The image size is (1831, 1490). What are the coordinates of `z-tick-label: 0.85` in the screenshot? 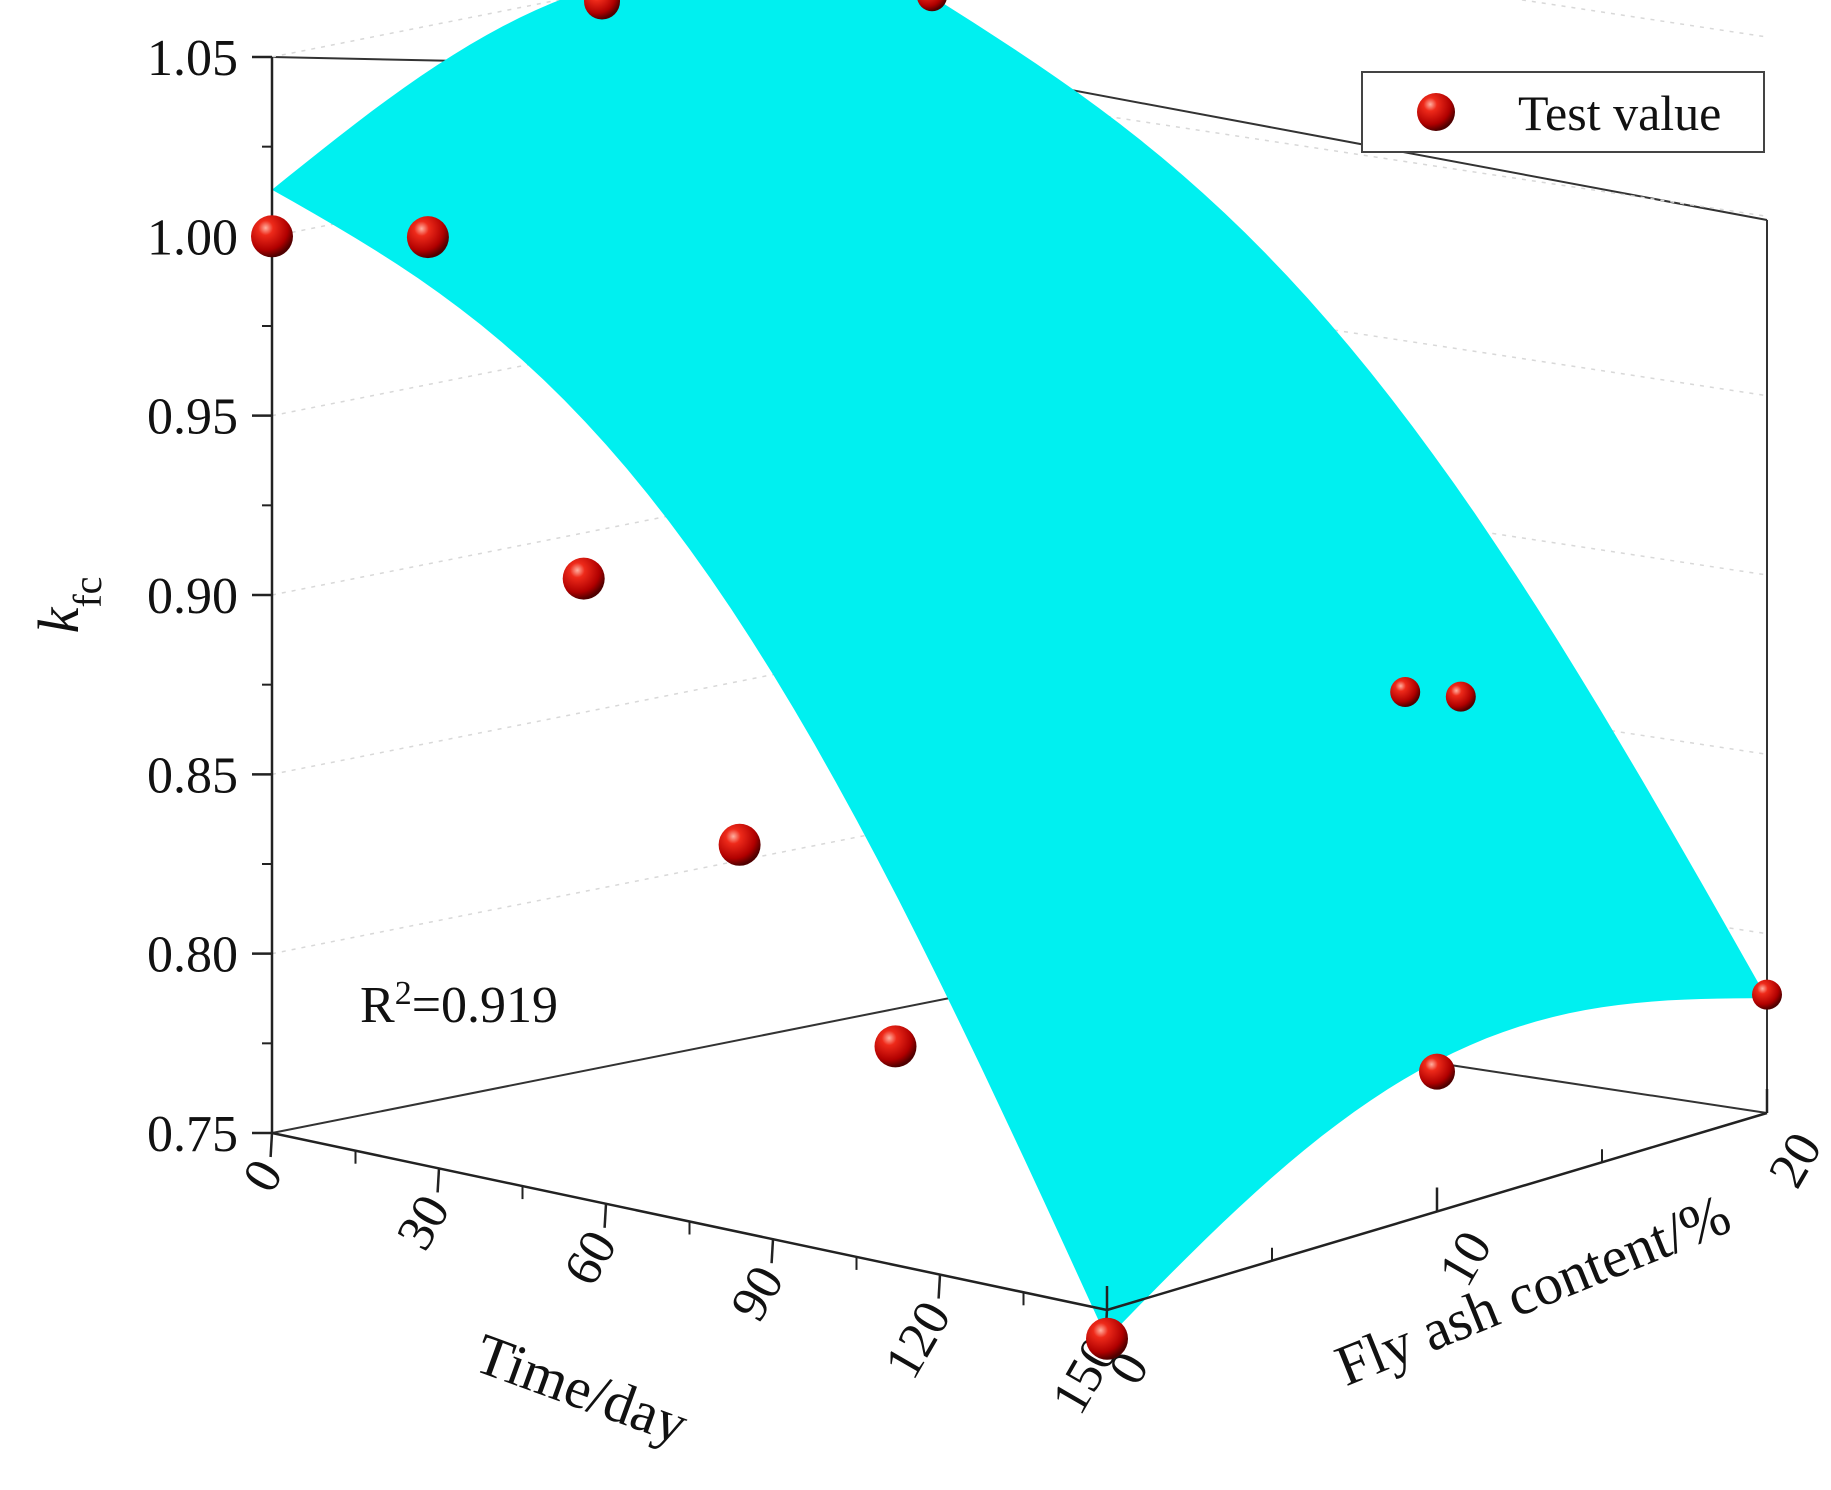 It's located at (192, 775).